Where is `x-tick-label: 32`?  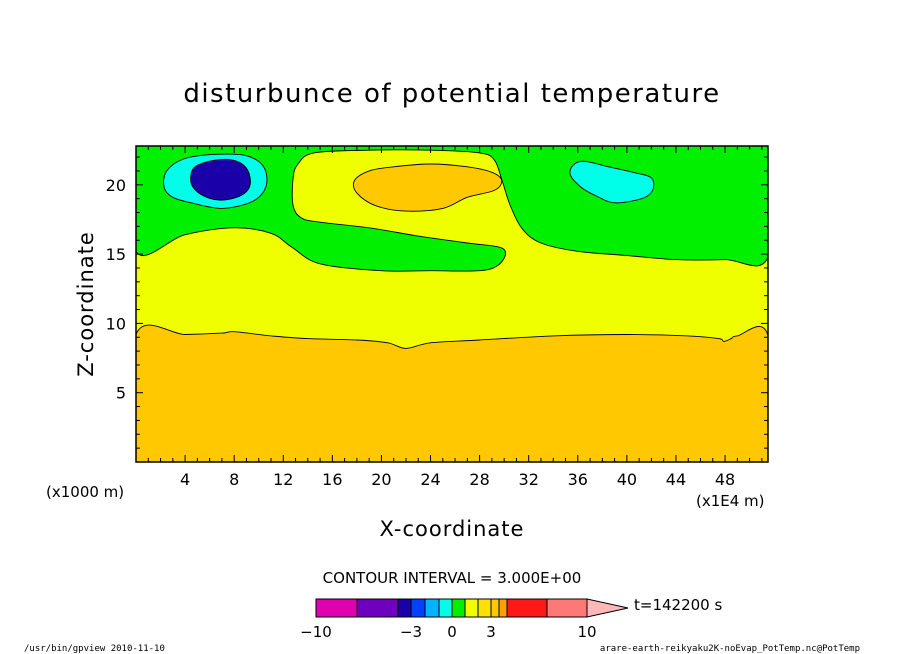 x-tick-label: 32 is located at coordinates (529, 479).